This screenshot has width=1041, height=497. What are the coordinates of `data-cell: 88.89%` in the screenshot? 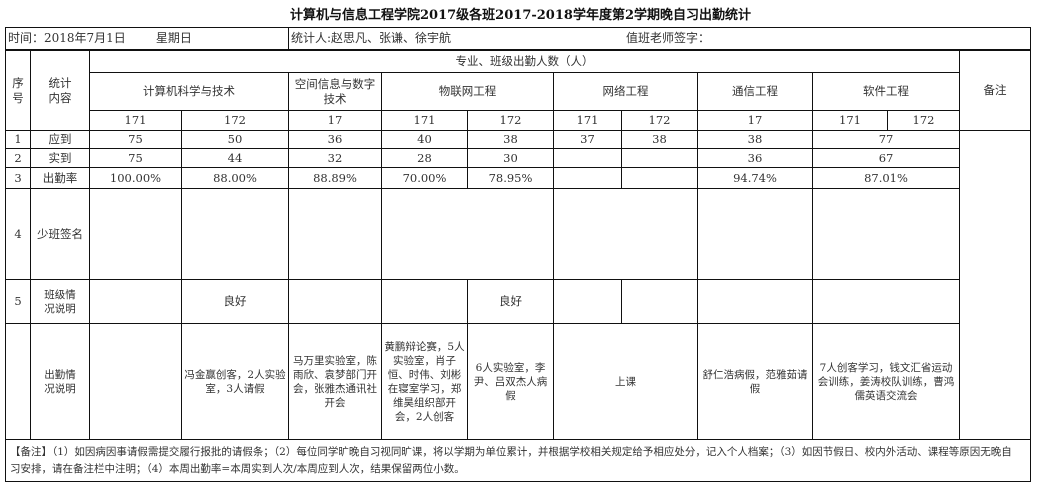 It's located at (335, 178).